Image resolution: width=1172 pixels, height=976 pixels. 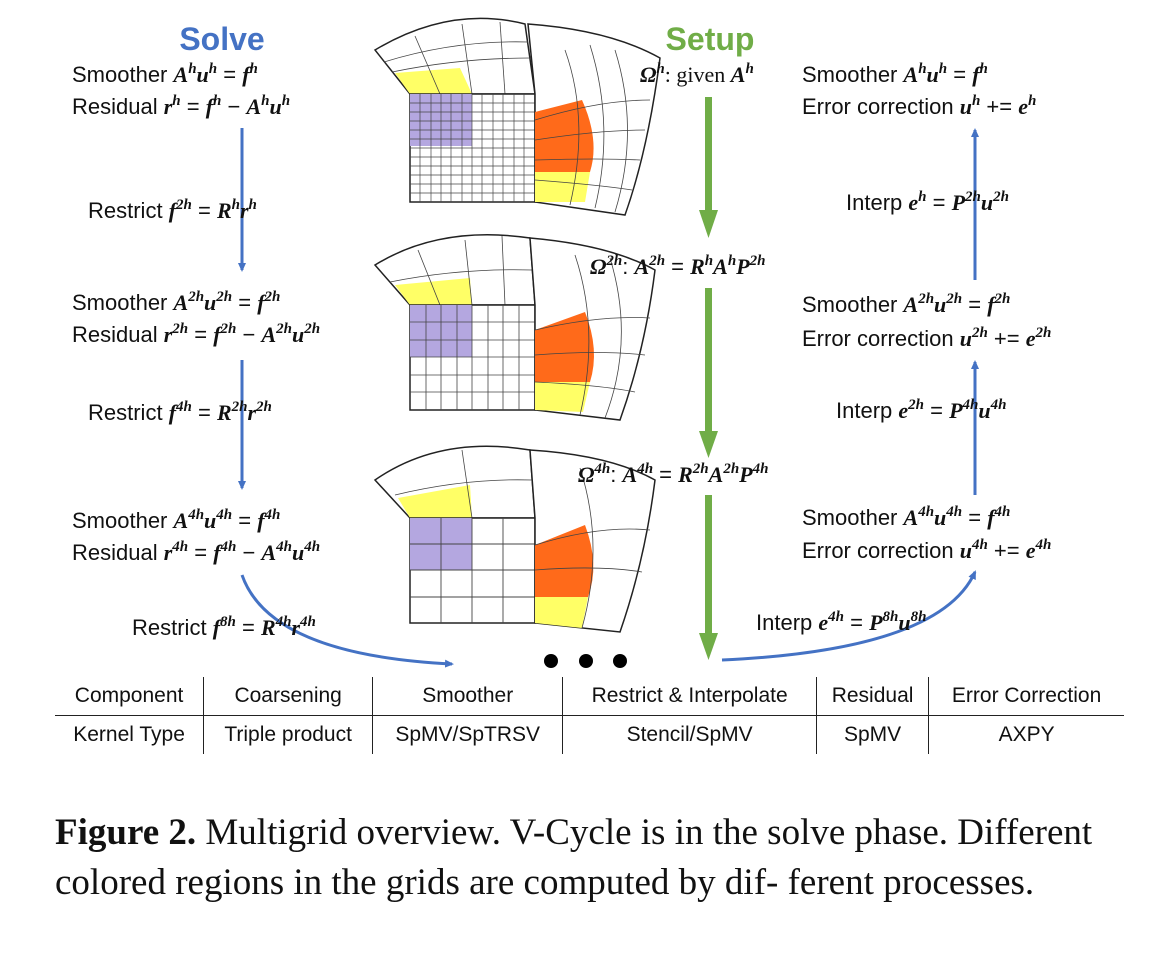 I want to click on svg-text: Error correction u2h += e2h, so click(x=926, y=338).